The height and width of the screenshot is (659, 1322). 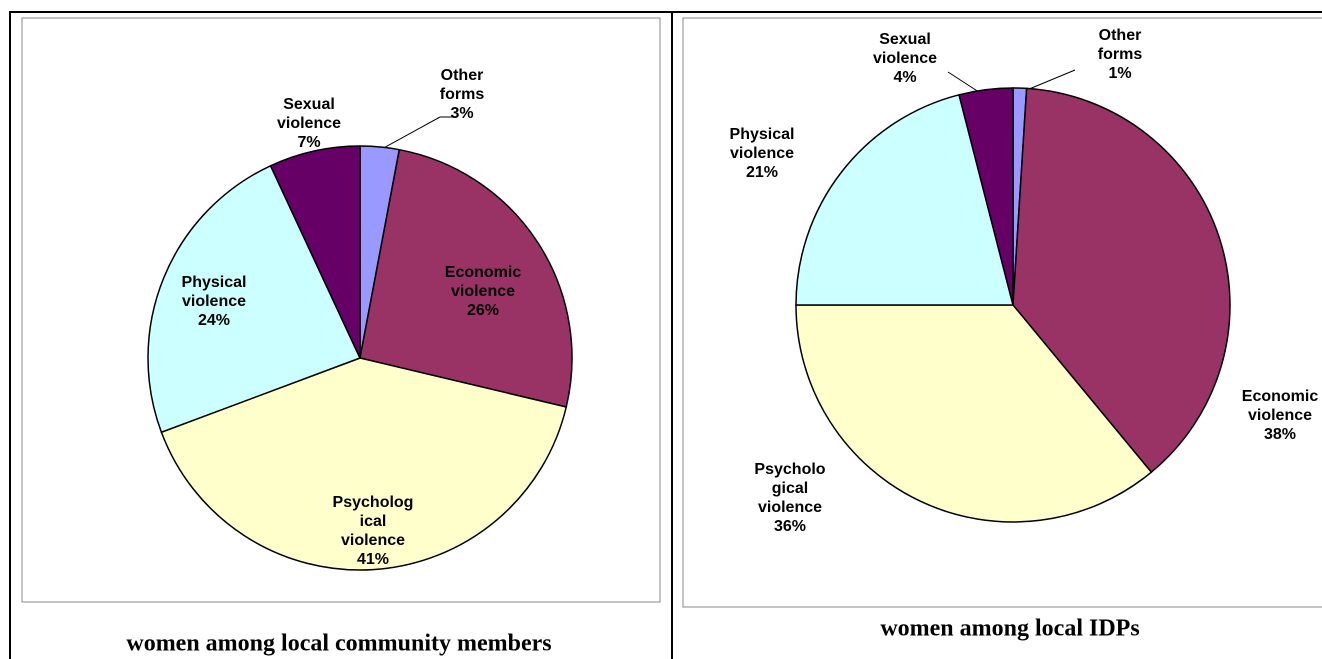 What do you see at coordinates (373, 521) in the screenshot?
I see `slice-label: ical` at bounding box center [373, 521].